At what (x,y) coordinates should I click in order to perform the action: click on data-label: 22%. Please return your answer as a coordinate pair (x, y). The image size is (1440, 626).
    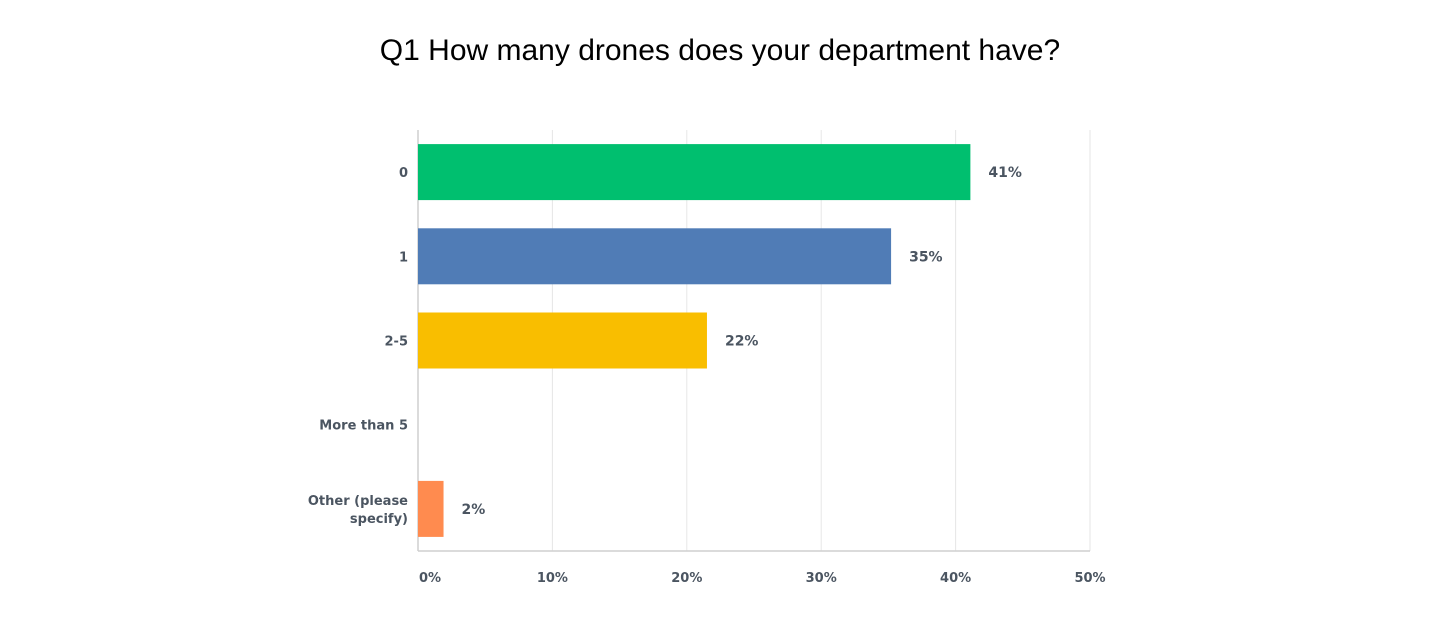
    Looking at the image, I should click on (742, 342).